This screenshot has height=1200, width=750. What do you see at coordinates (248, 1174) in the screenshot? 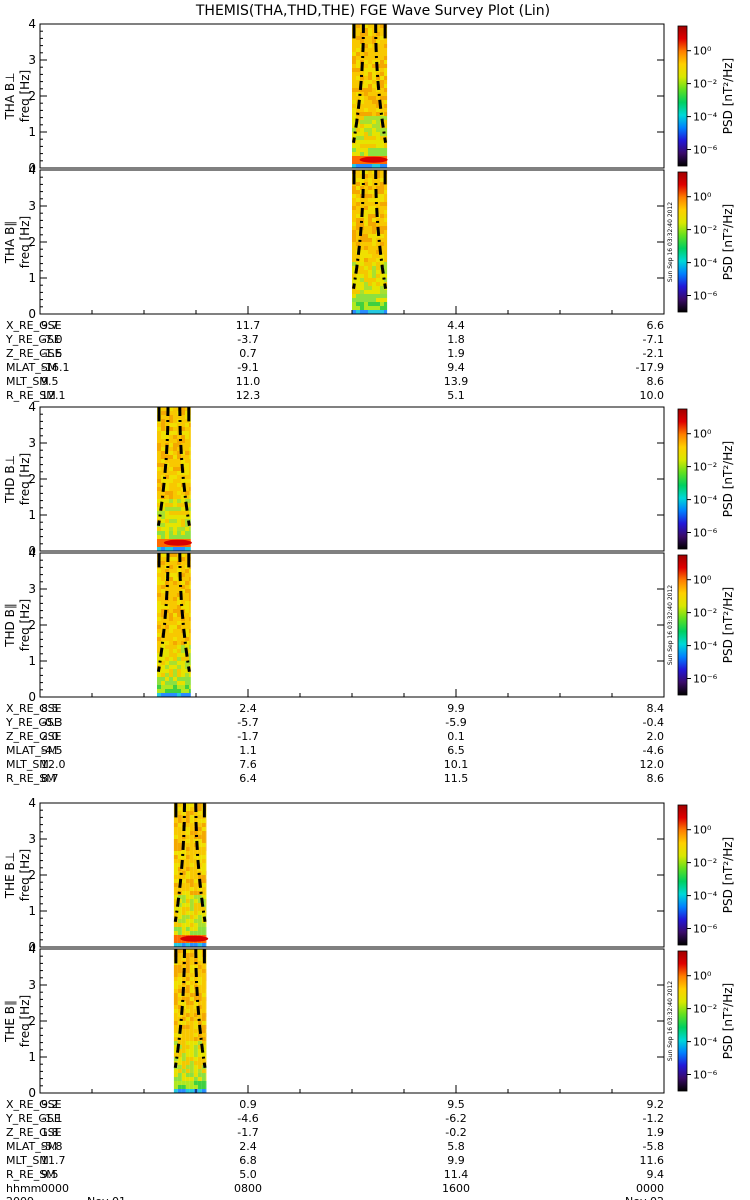
I see `ephemeris-value: 5.0` at bounding box center [248, 1174].